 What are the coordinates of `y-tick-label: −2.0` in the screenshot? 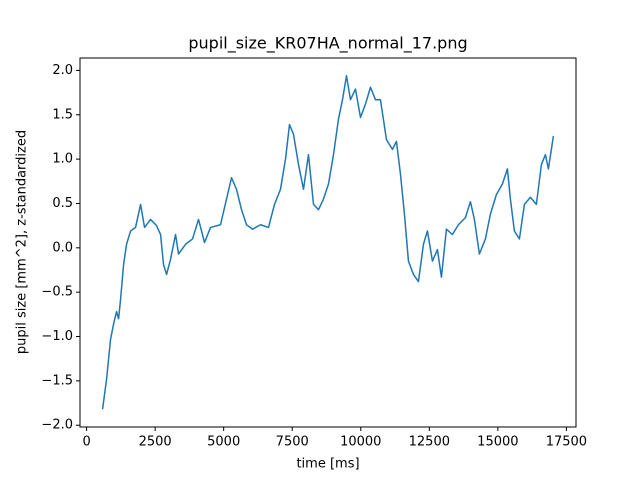 It's located at (57, 425).